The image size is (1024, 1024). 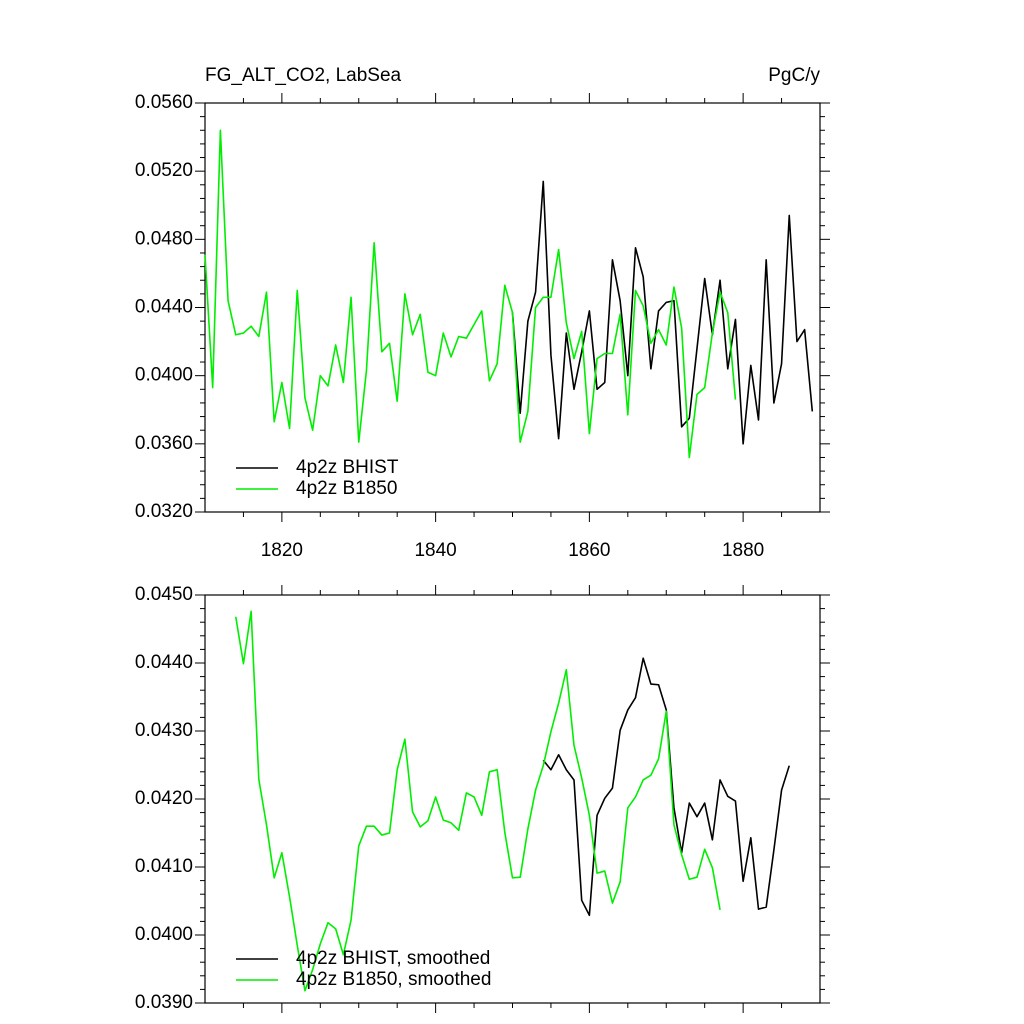 I want to click on y-tick-label: 0.0360, so click(x=164, y=443).